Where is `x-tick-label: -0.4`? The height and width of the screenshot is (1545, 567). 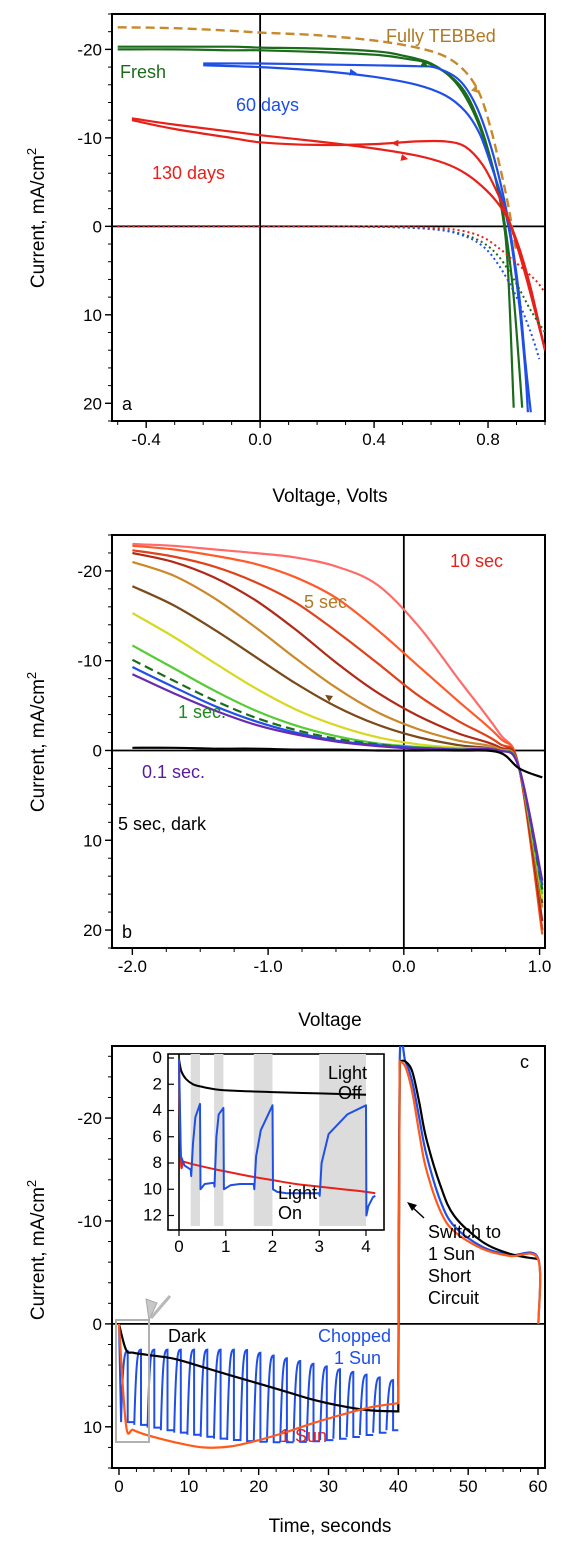
x-tick-label: -0.4 is located at coordinates (146, 439).